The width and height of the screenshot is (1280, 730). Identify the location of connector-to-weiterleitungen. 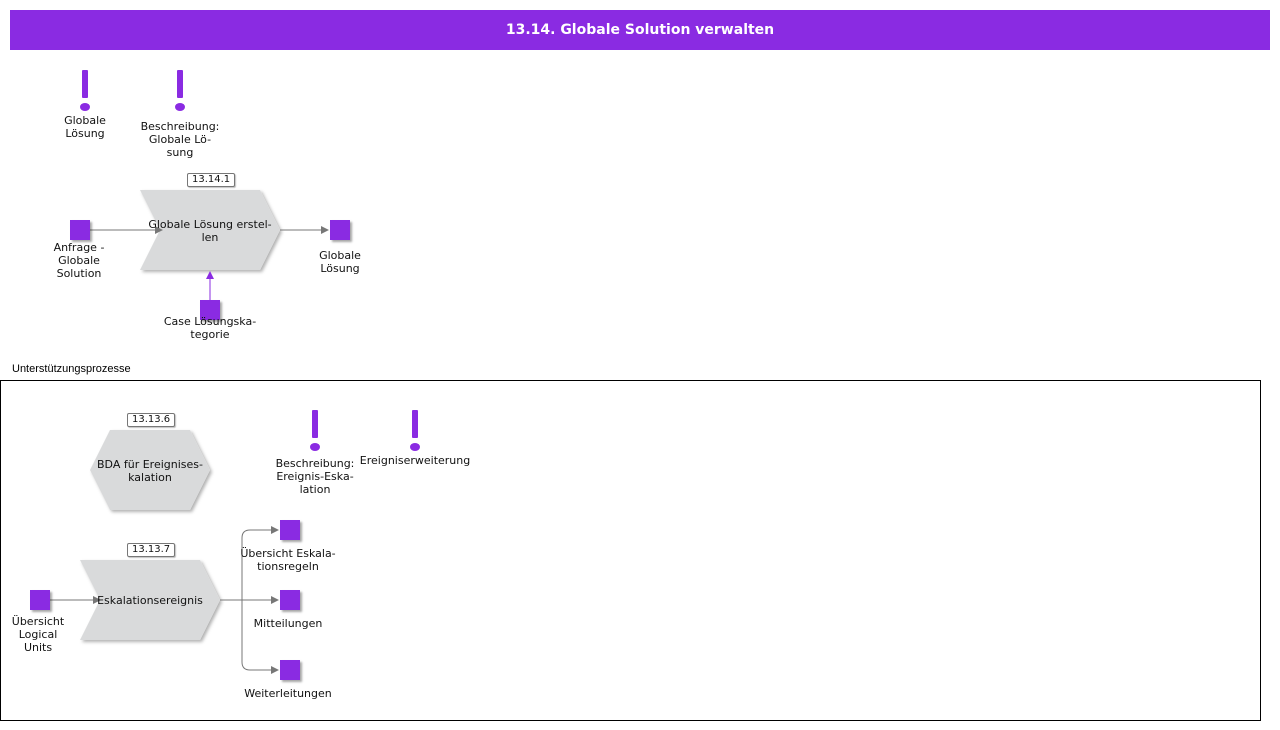
(260, 637).